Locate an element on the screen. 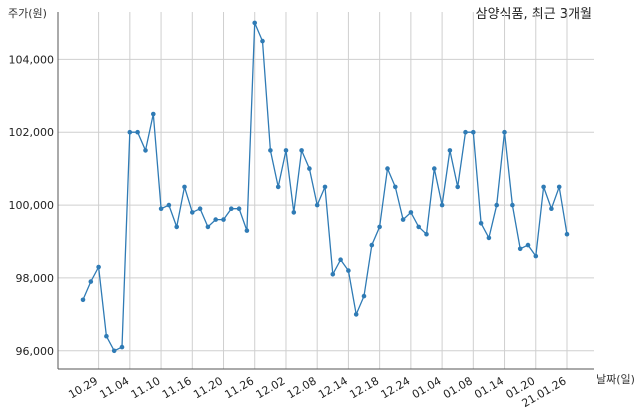 The height and width of the screenshot is (409, 640). y-tick-label: 98,000 is located at coordinates (35, 278).